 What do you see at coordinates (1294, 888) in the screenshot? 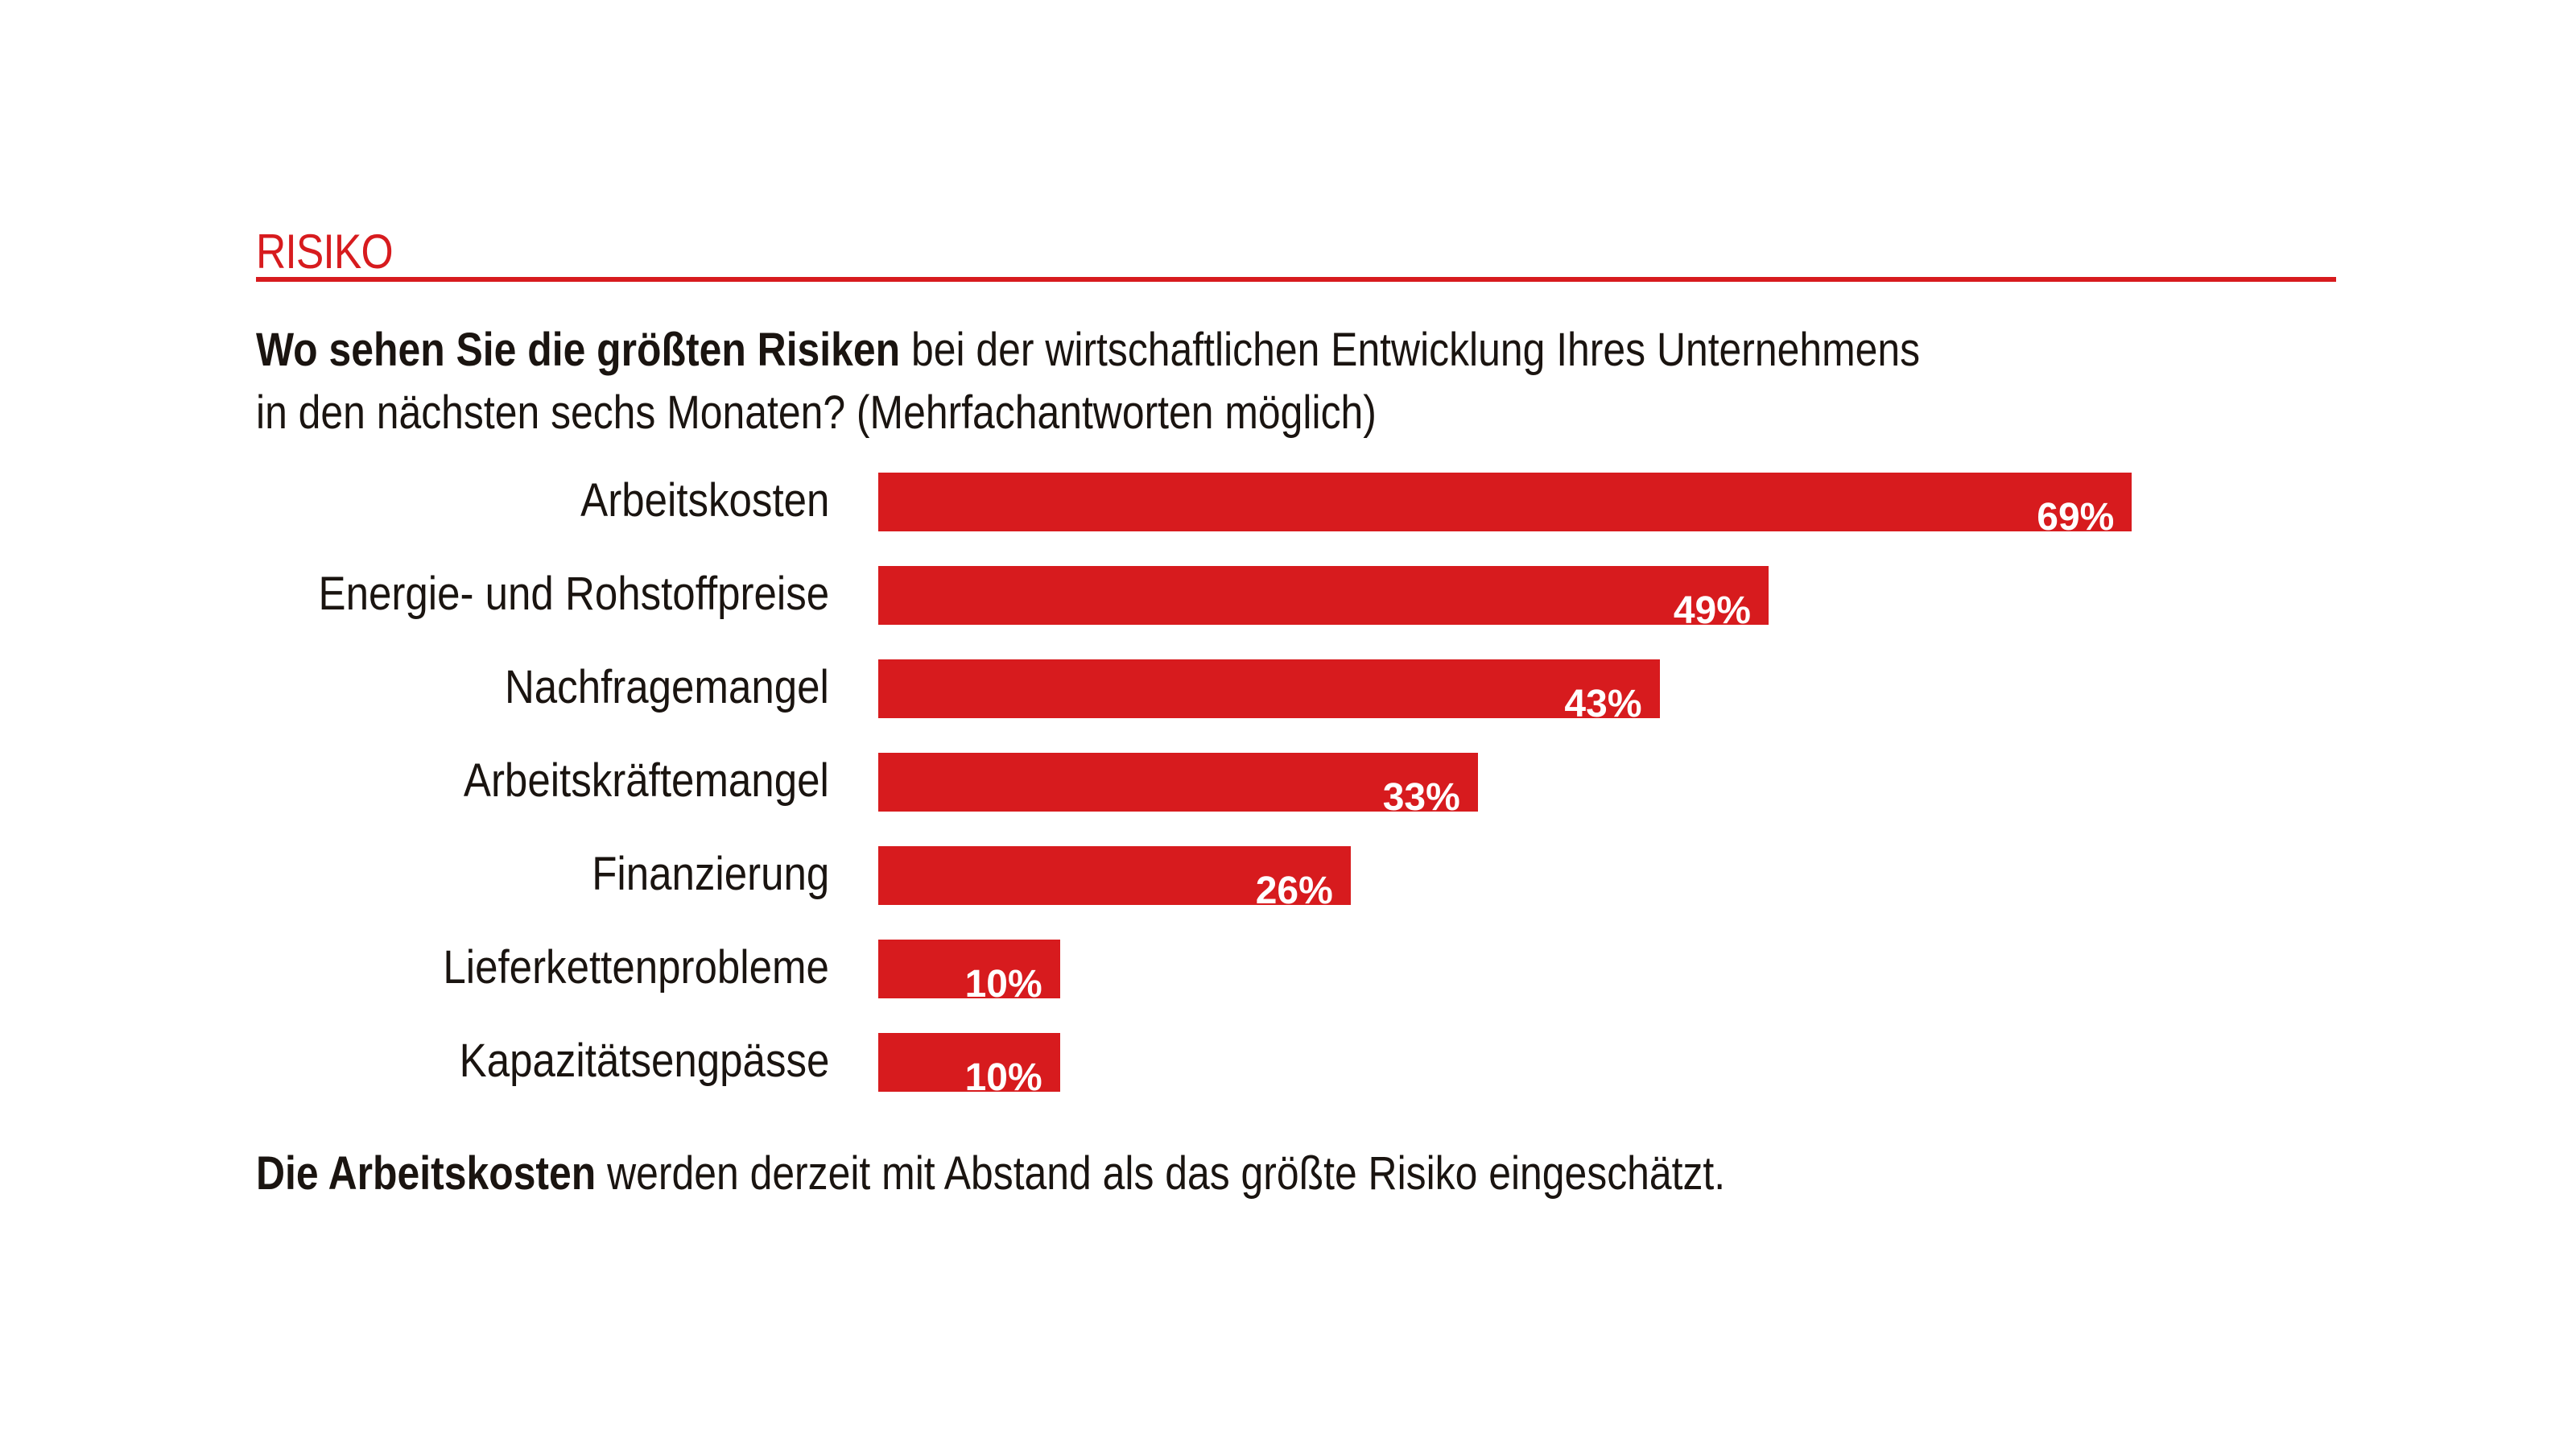
I see `value-label: 26%` at bounding box center [1294, 888].